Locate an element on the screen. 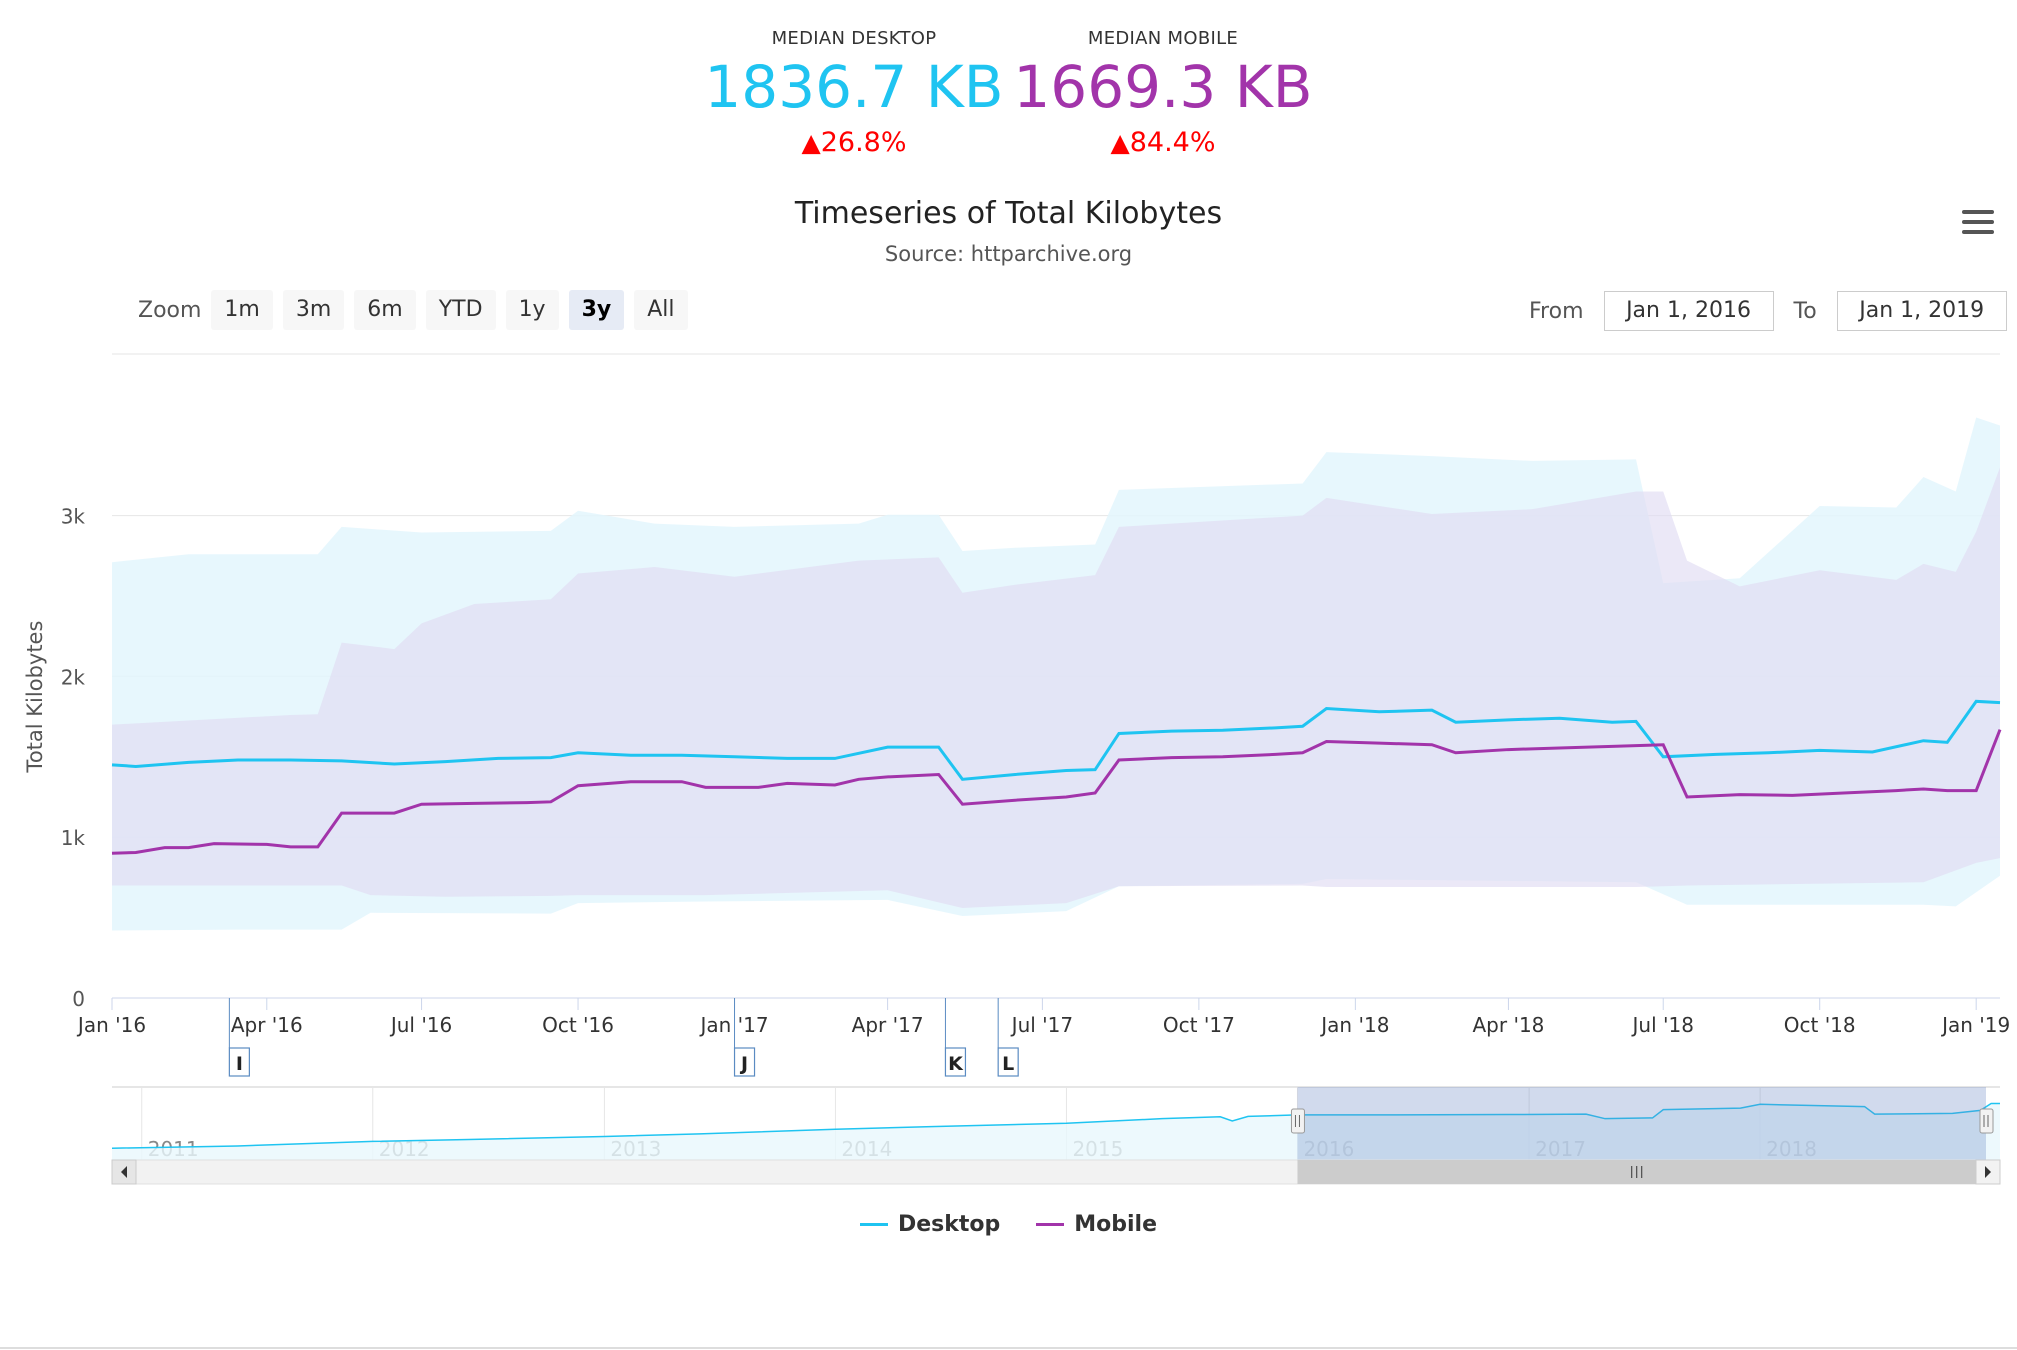 This screenshot has height=1350, width=2017. flag-label: K is located at coordinates (956, 1064).